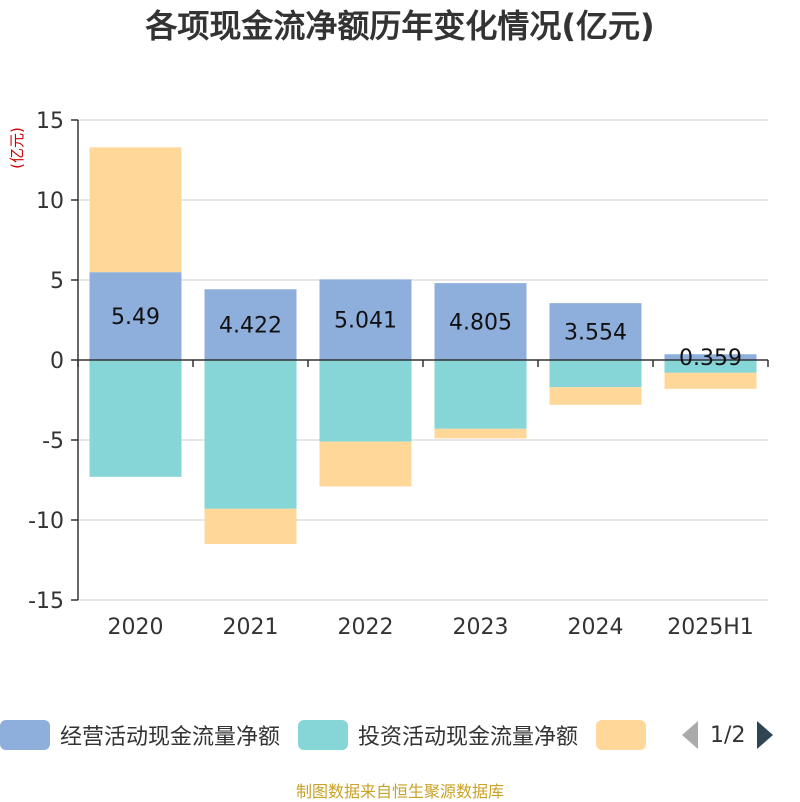 This screenshot has height=802, width=800. I want to click on data-label: 4.422, so click(250, 326).